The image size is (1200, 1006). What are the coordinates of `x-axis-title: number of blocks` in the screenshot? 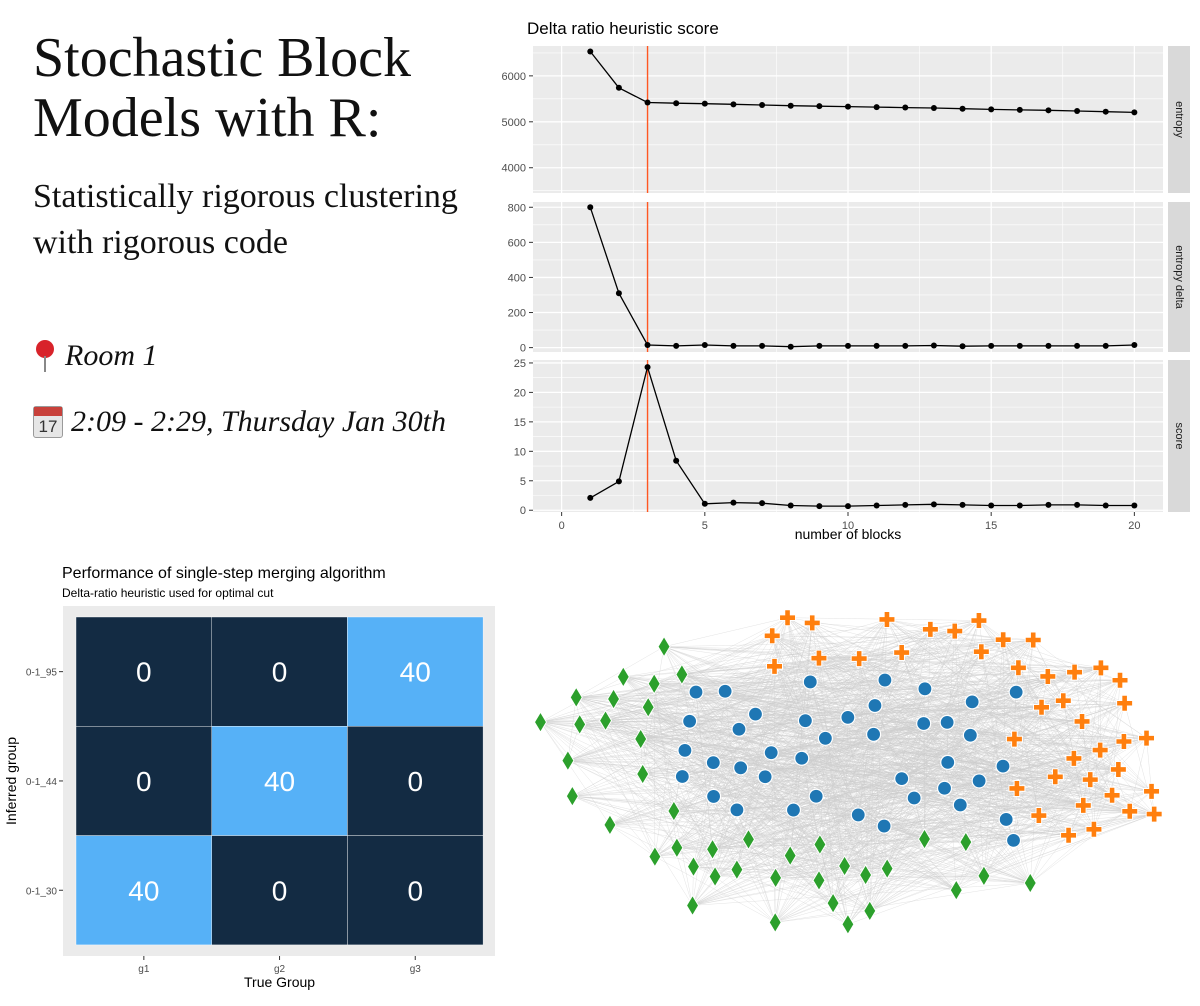 It's located at (848, 534).